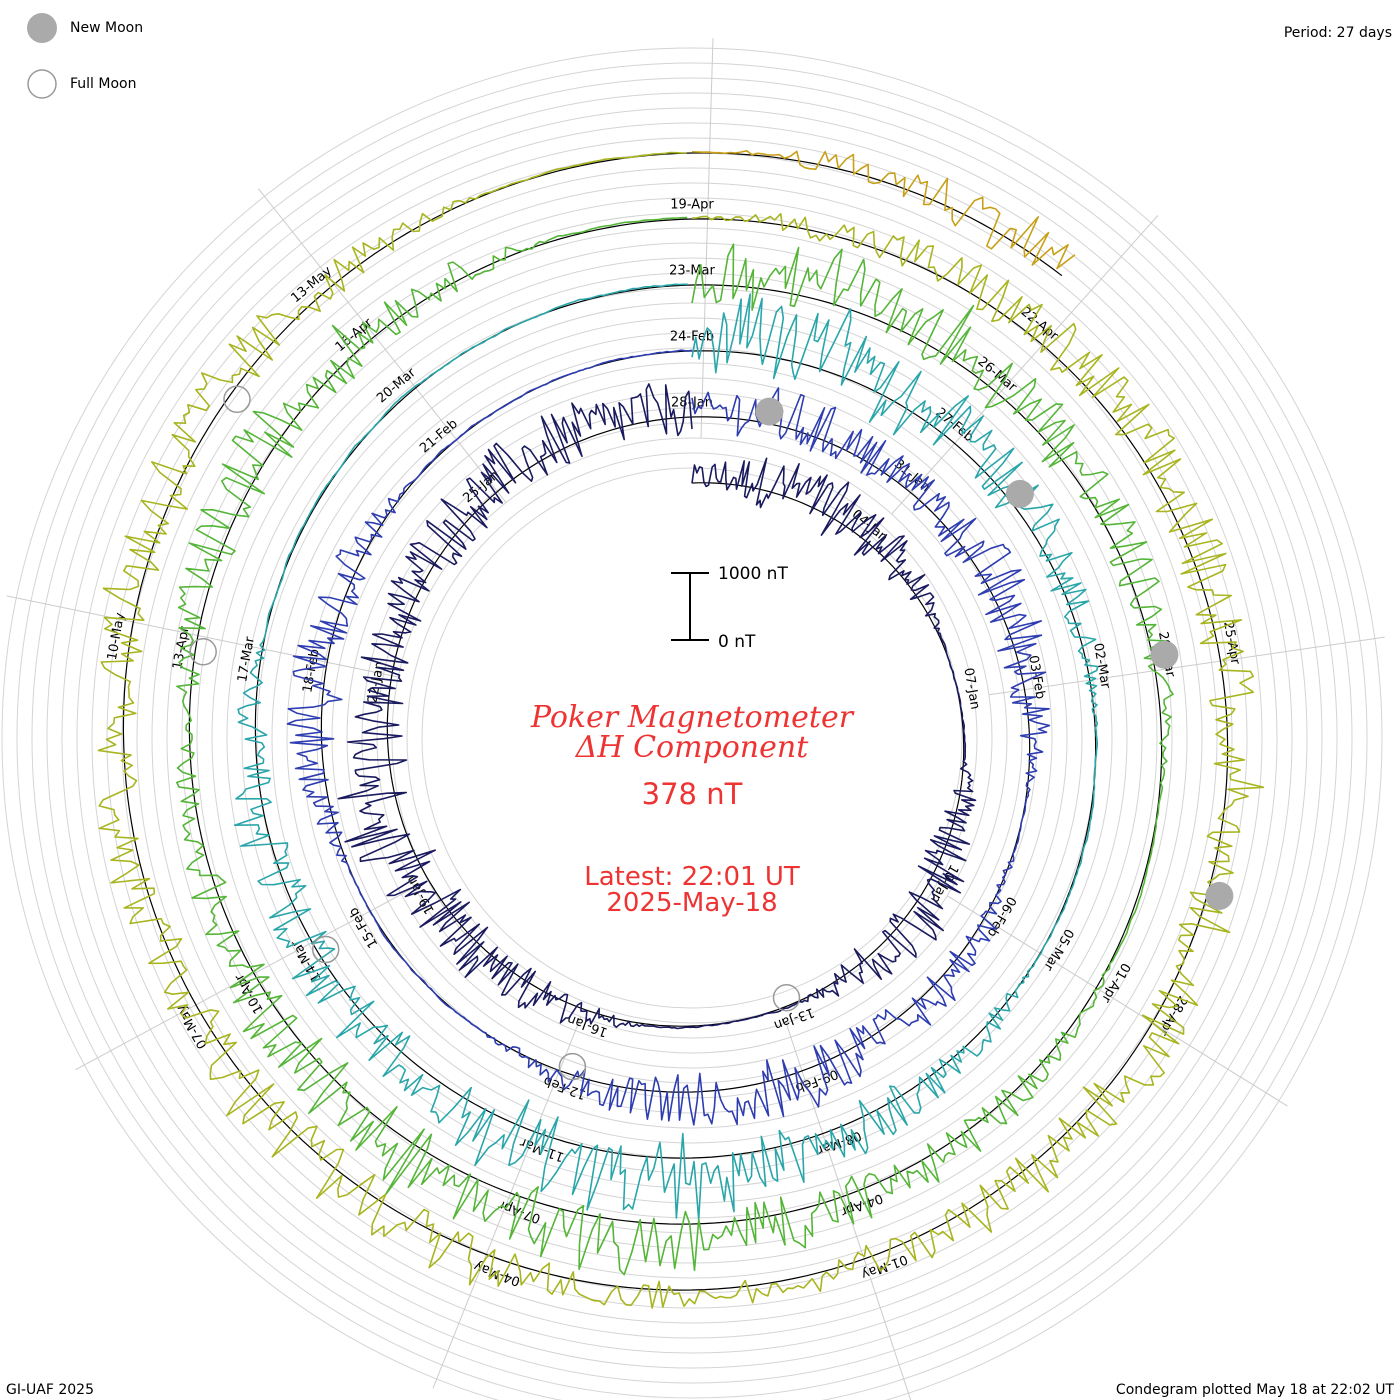 This screenshot has height=1400, width=1400. What do you see at coordinates (692, 403) in the screenshot?
I see `date-label: 28-Jan` at bounding box center [692, 403].